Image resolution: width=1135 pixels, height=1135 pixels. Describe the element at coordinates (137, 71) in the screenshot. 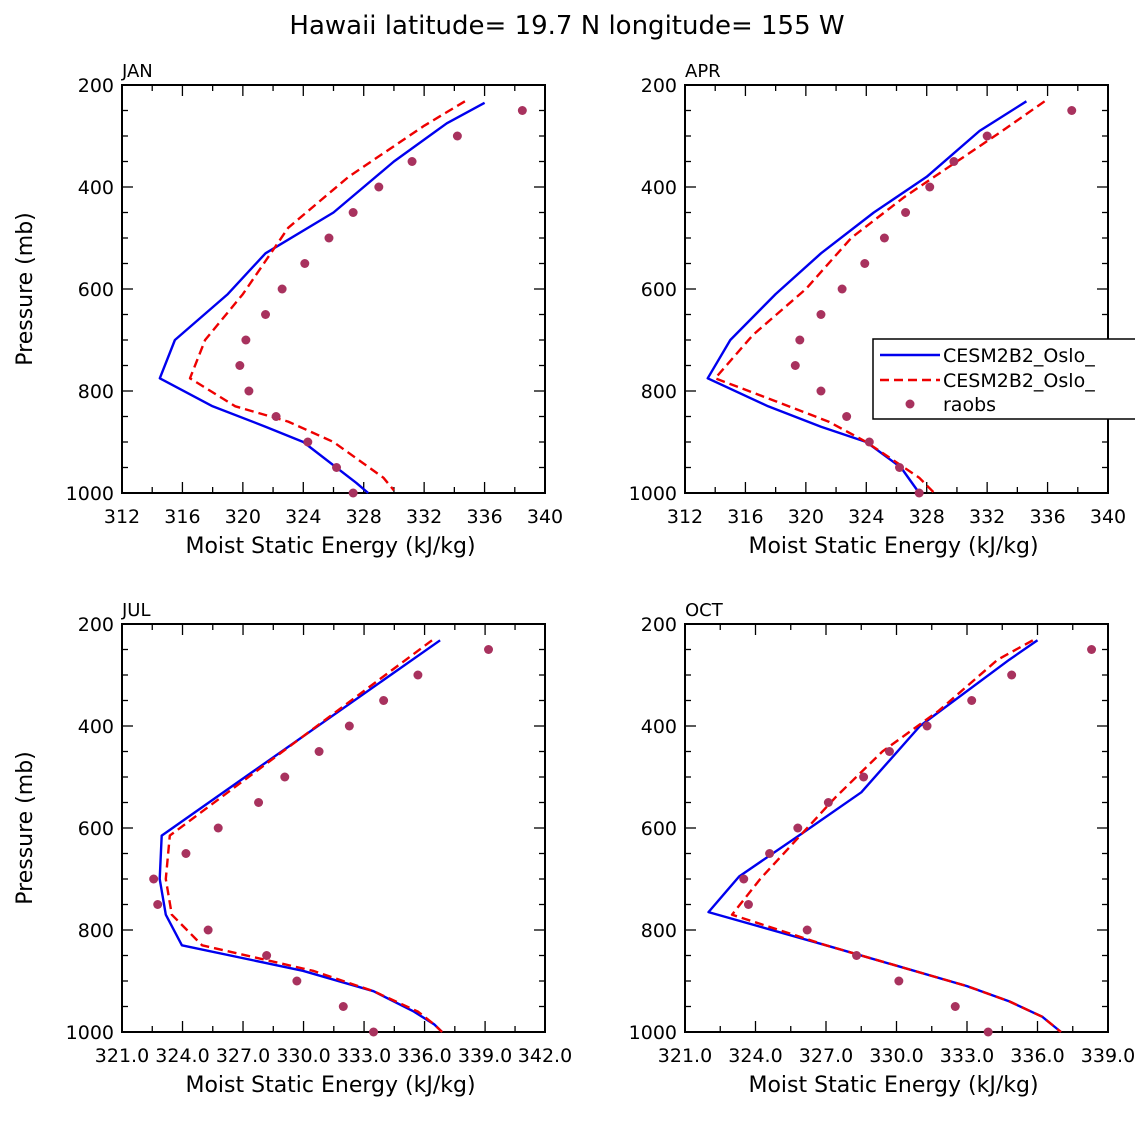

I see `panel-label: JAN` at that location.